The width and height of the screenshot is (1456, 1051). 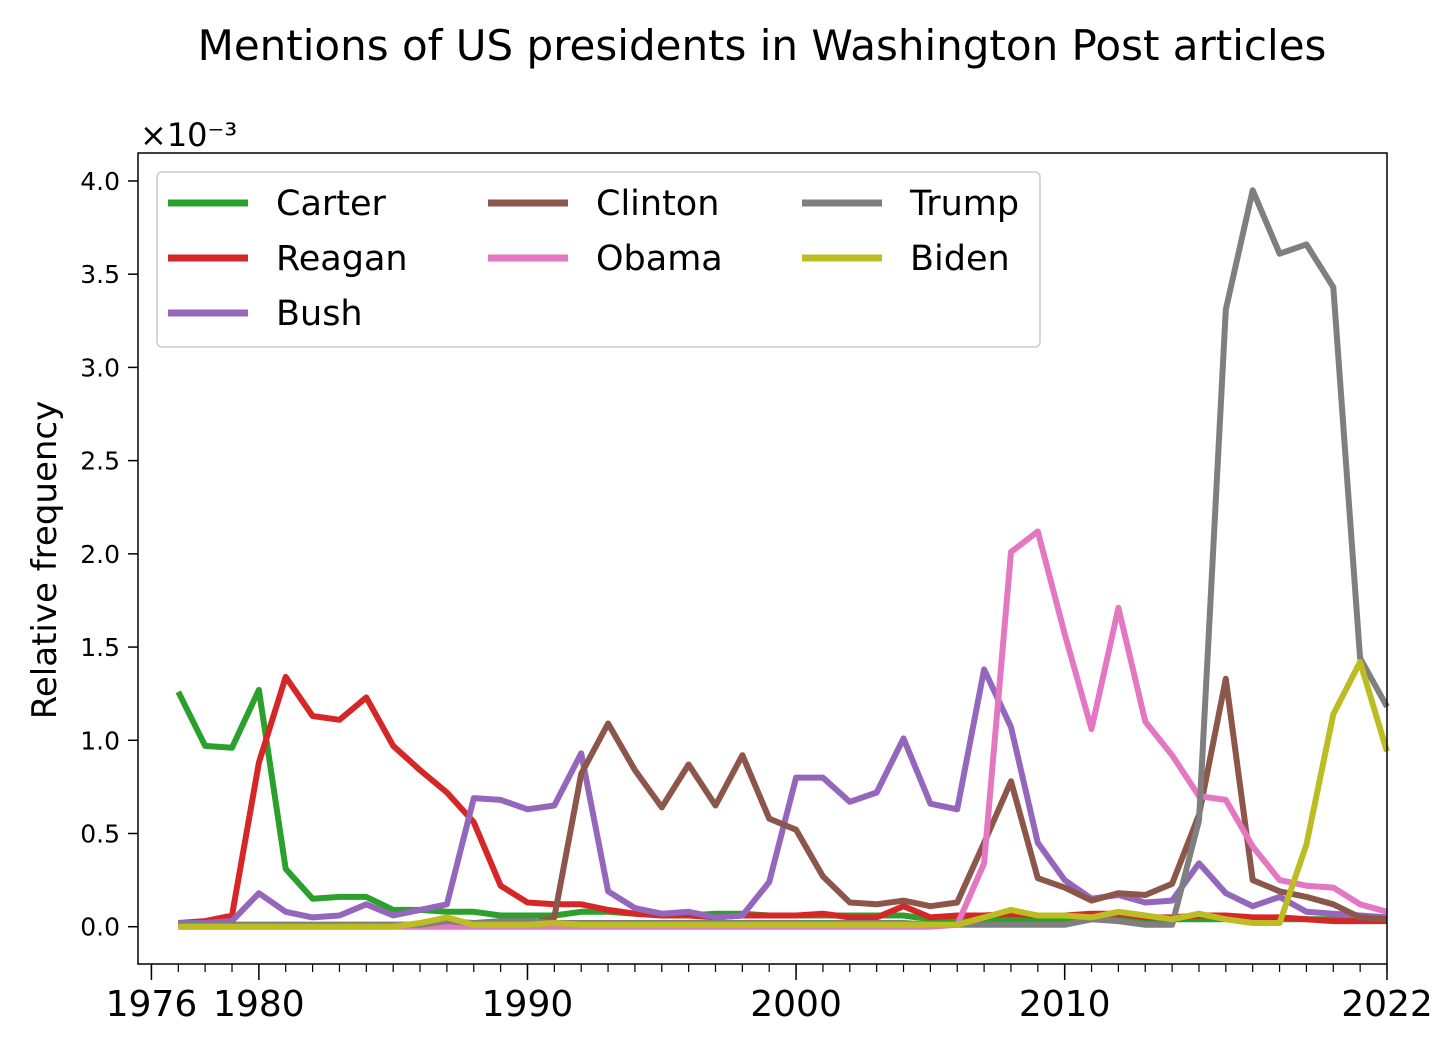 I want to click on y-tick-label: 2.0, so click(x=100, y=554).